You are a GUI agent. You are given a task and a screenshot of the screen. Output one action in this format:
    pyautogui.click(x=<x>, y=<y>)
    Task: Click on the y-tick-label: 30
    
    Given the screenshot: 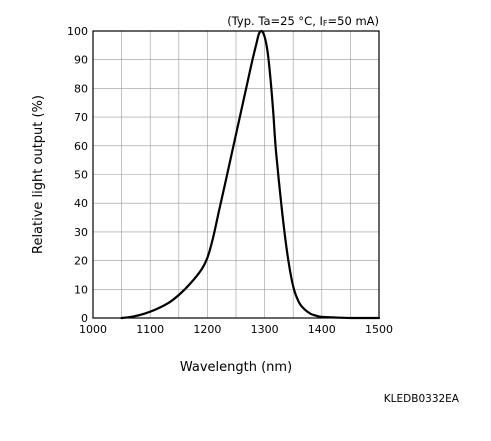 What is the action you would take?
    pyautogui.click(x=81, y=232)
    